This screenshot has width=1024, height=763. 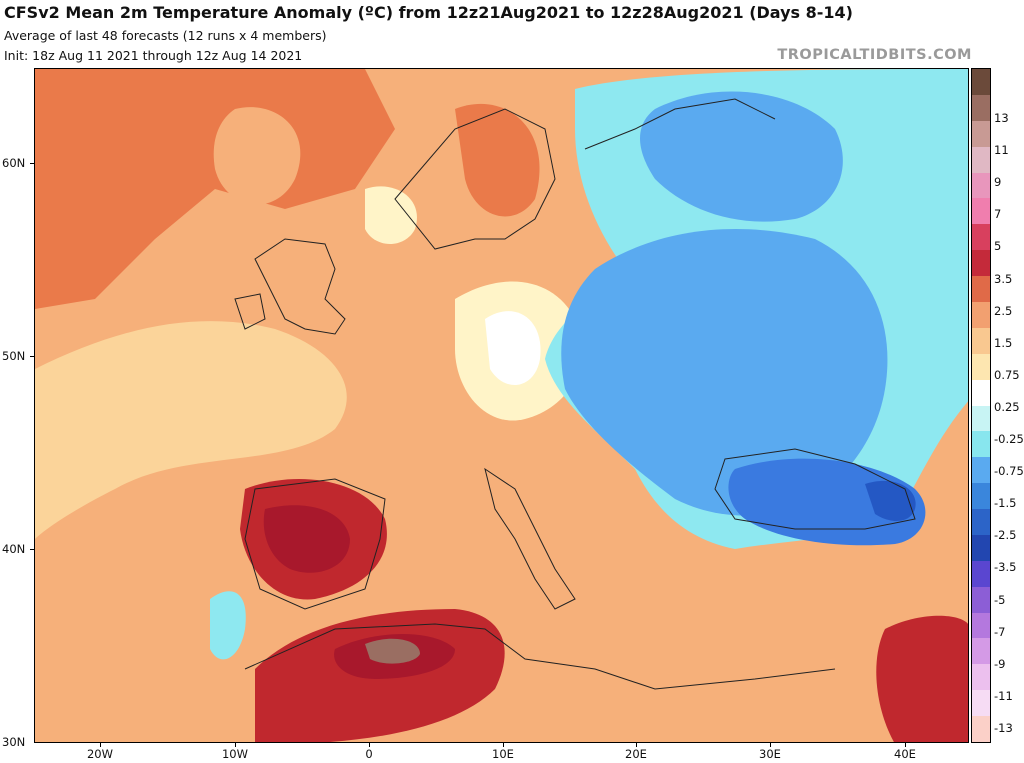 I want to click on coastline-italy, so click(x=530, y=538).